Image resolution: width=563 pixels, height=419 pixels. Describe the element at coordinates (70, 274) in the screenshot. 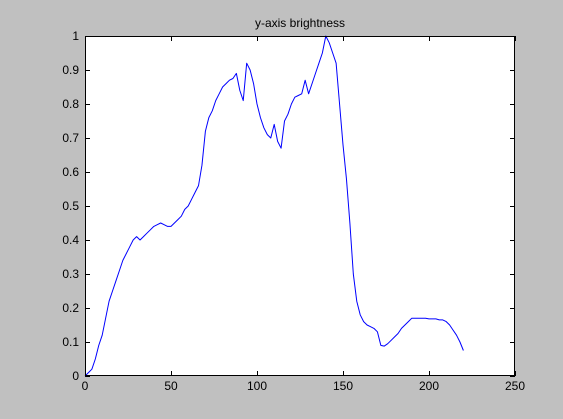

I see `y-tick-label: 0.3` at that location.